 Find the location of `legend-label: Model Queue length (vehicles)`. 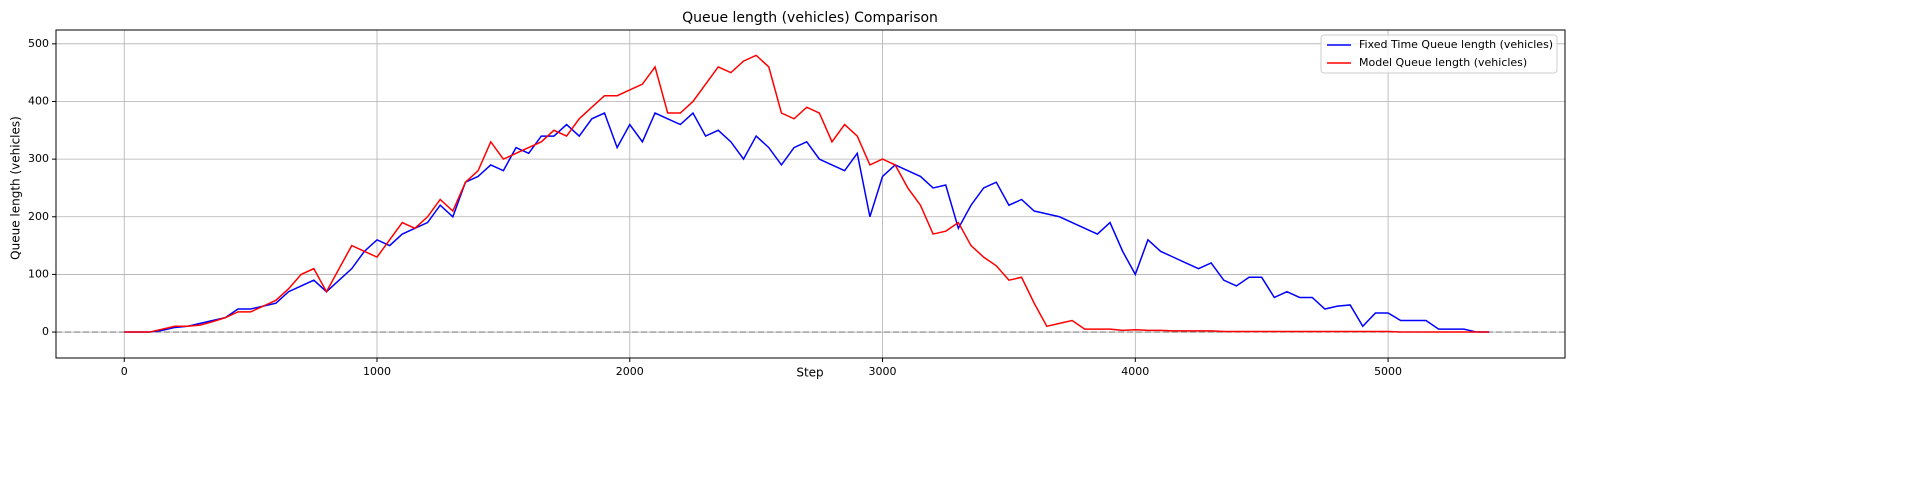

legend-label: Model Queue length (vehicles) is located at coordinates (1443, 62).